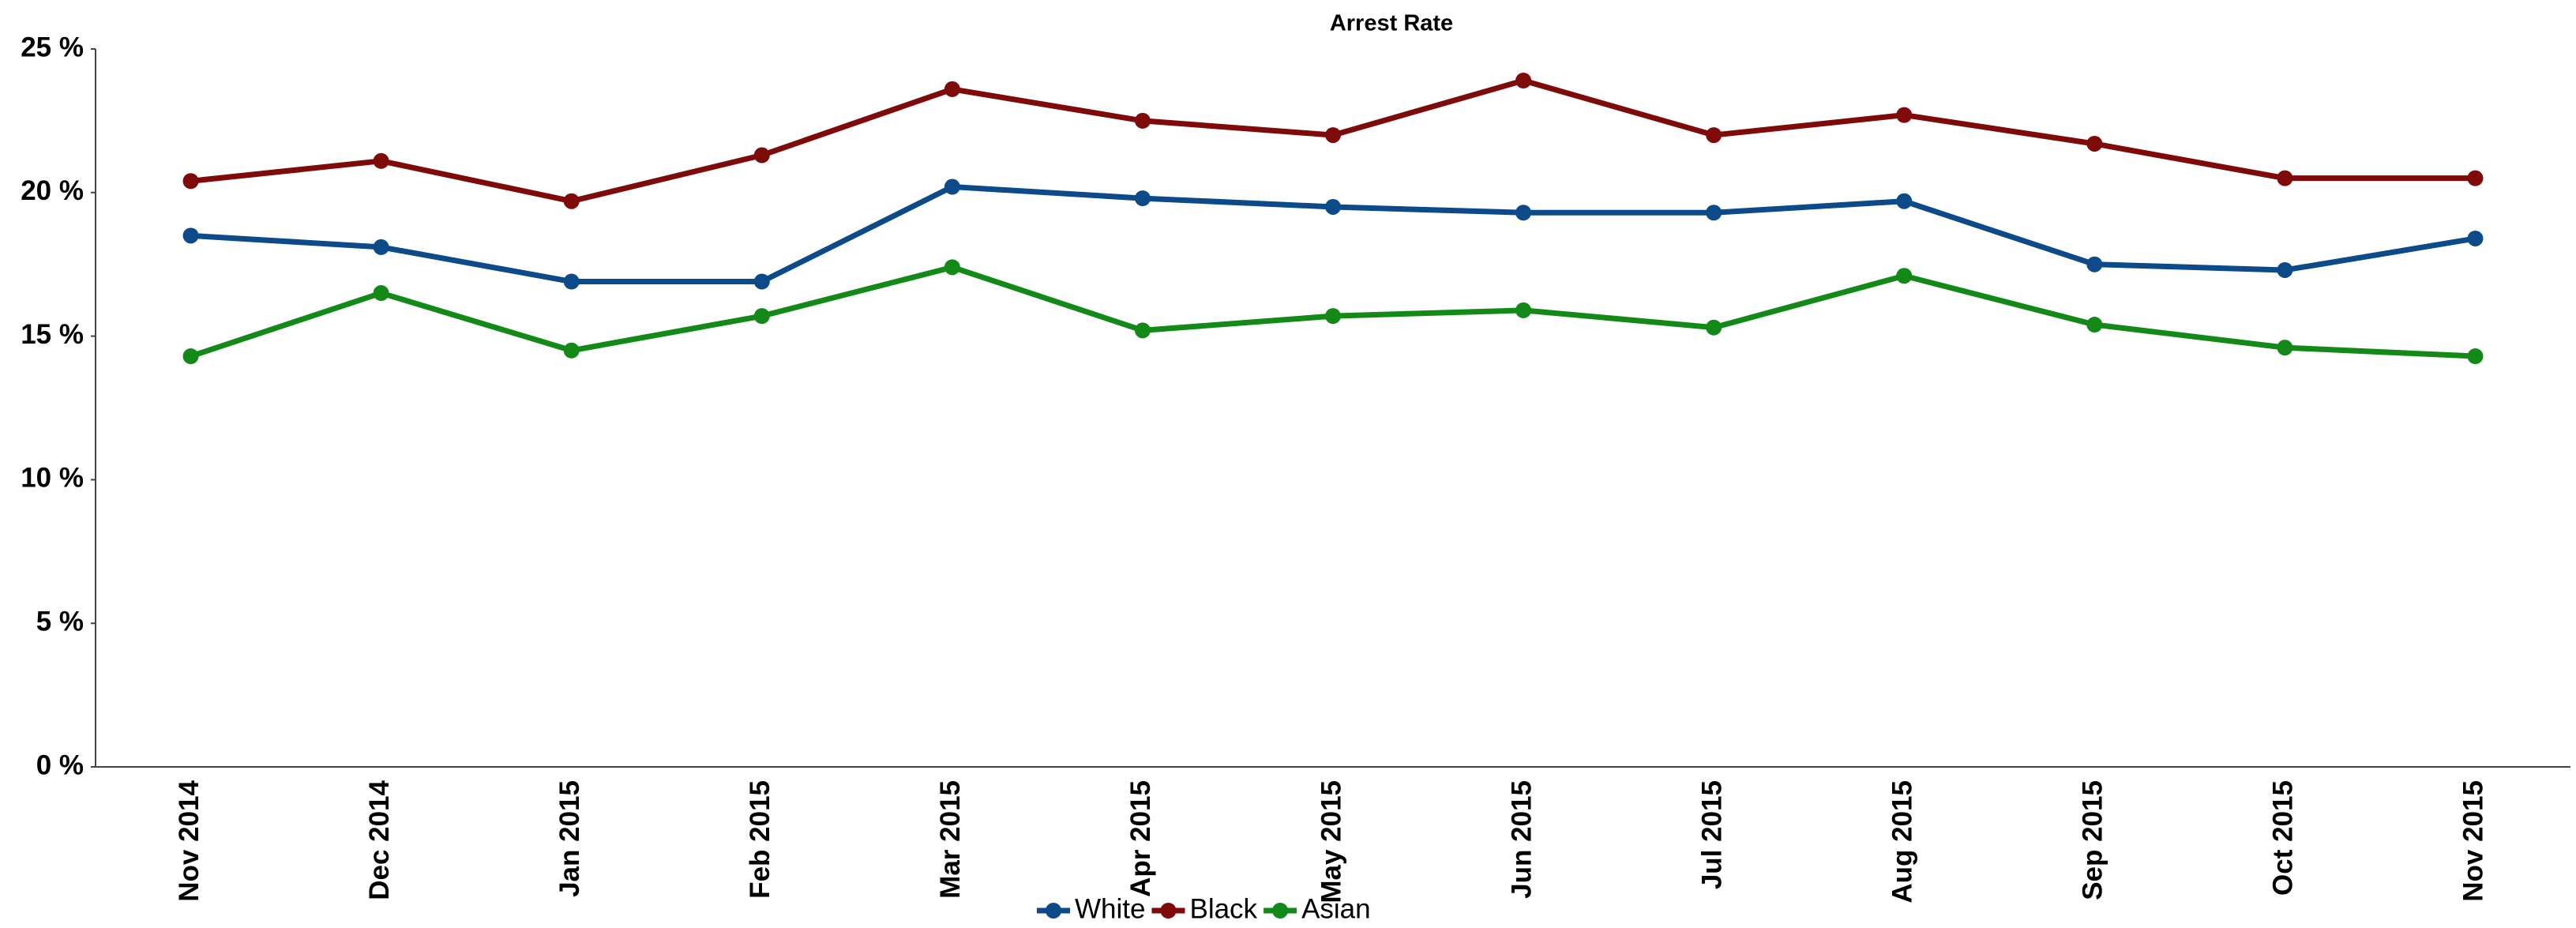 The height and width of the screenshot is (928, 2576). Describe the element at coordinates (950, 839) in the screenshot. I see `x-tick-label: Mar 2015` at that location.